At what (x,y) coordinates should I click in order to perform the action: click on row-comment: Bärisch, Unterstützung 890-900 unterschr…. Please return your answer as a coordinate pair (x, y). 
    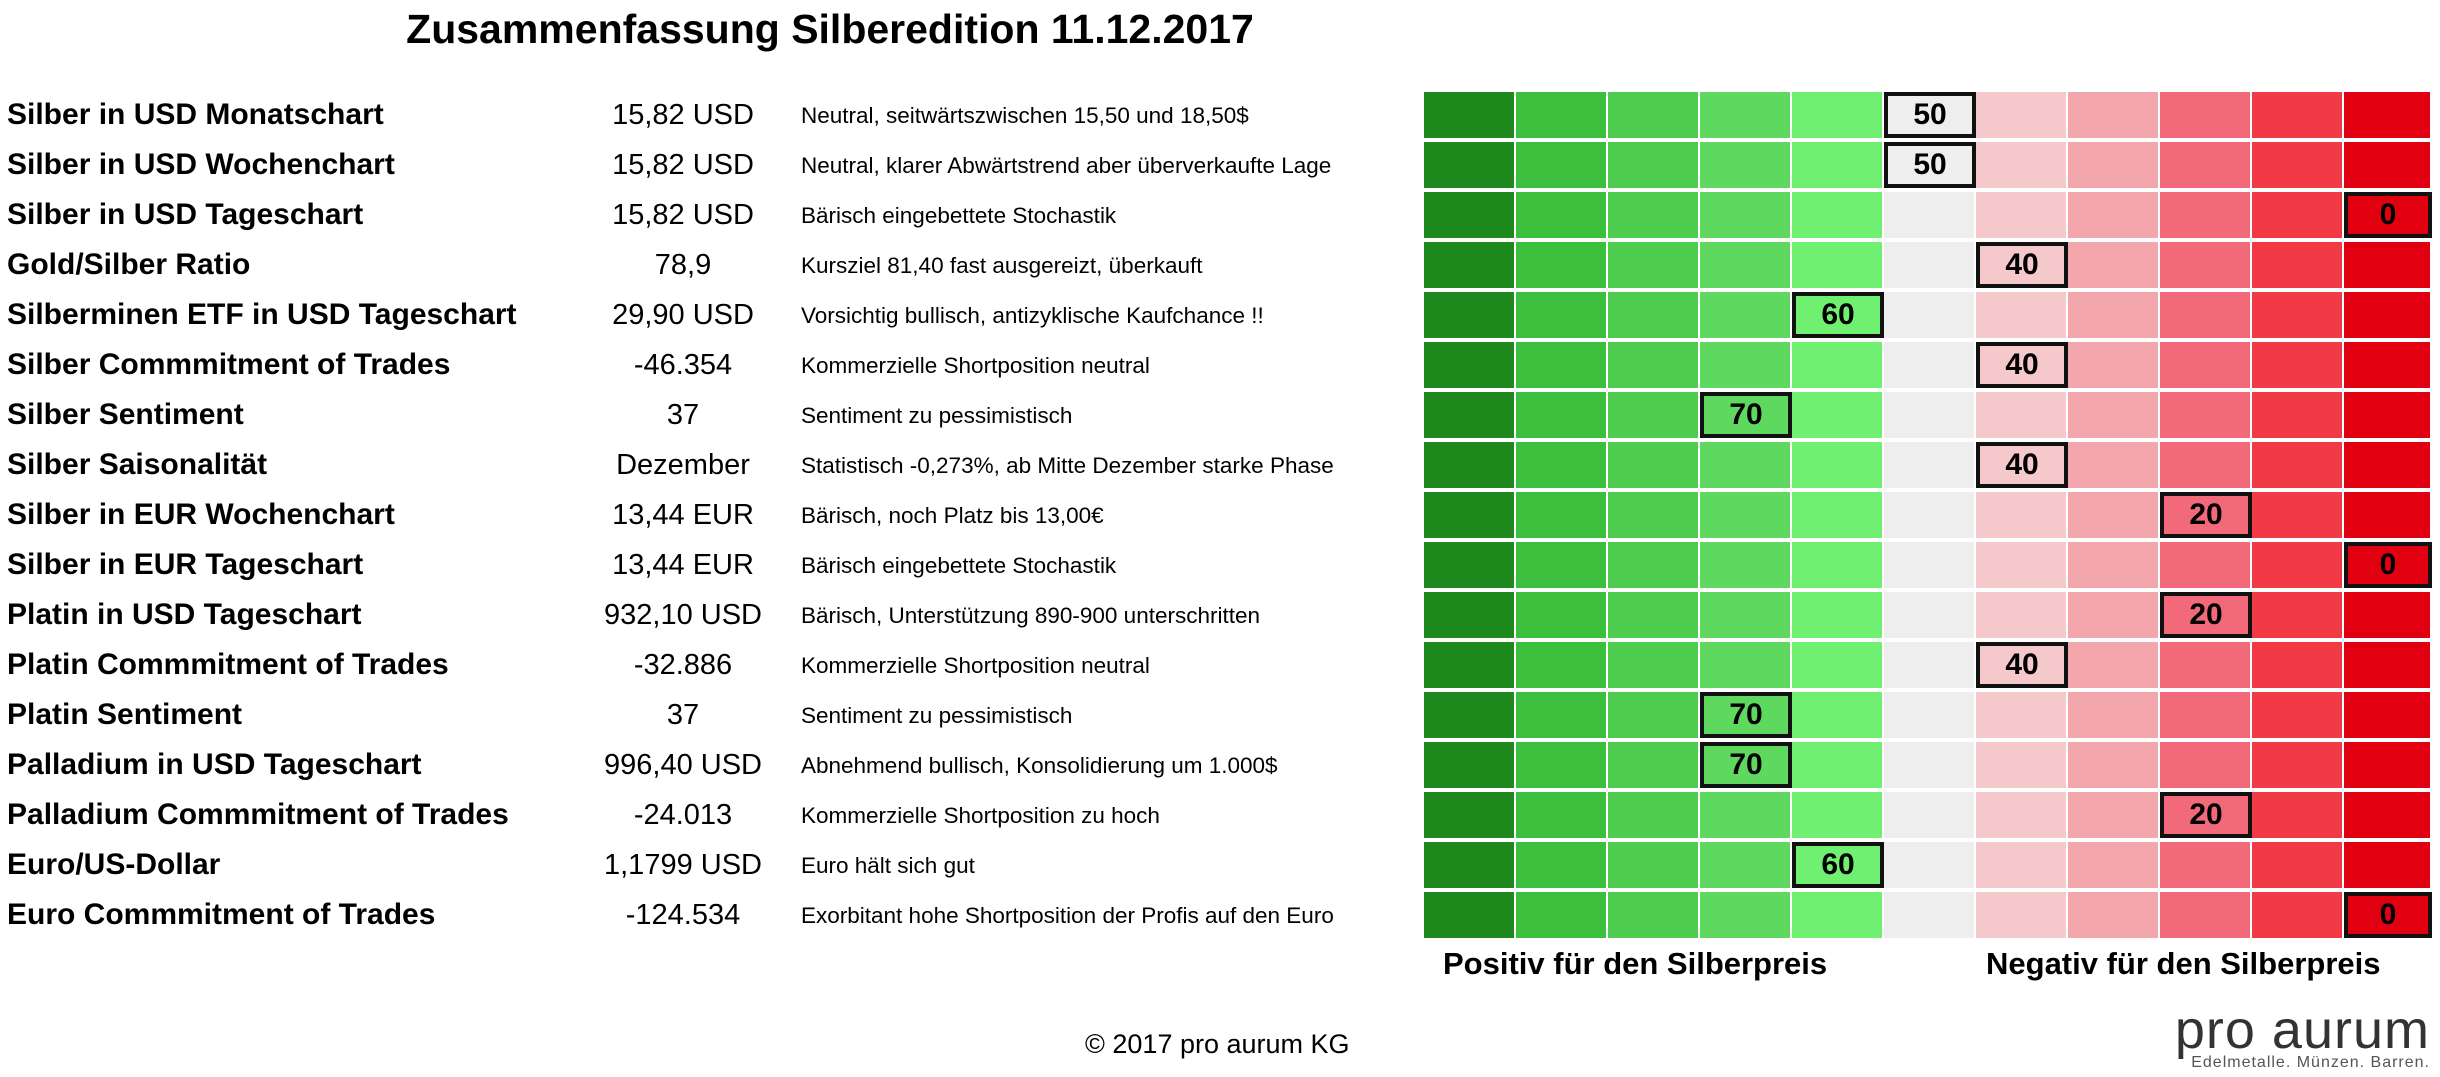
    Looking at the image, I should click on (1030, 615).